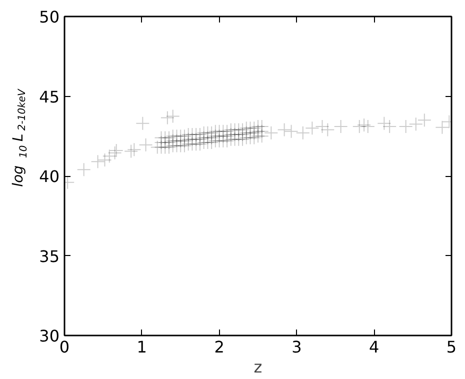 This screenshot has height=379, width=465. Describe the element at coordinates (258, 367) in the screenshot. I see `x-axis-title: z` at that location.